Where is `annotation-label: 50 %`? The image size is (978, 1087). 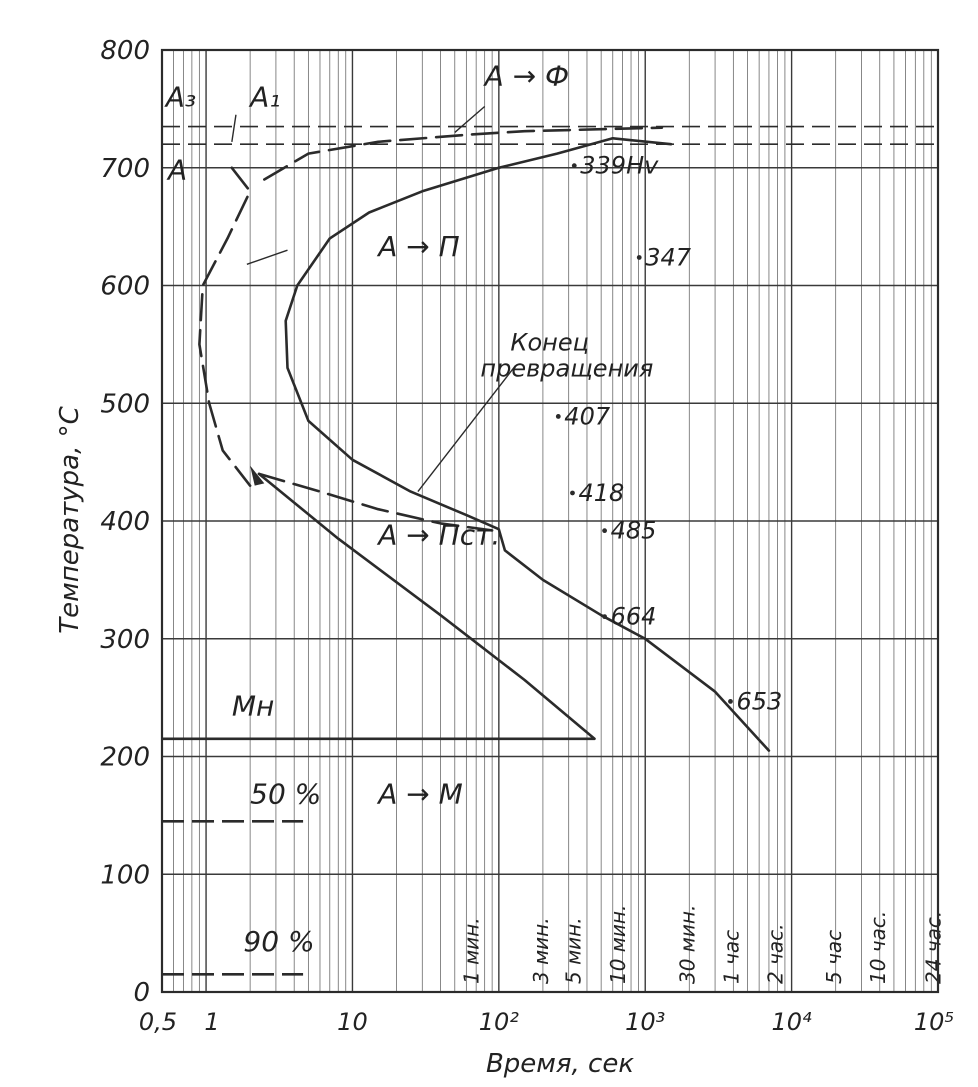 annotation-label: 50 % is located at coordinates (285, 794).